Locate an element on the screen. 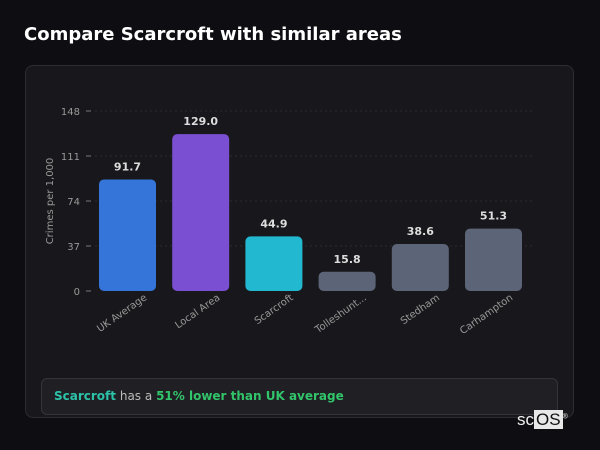 The width and height of the screenshot is (600, 450). data-label: 51.3 is located at coordinates (493, 216).